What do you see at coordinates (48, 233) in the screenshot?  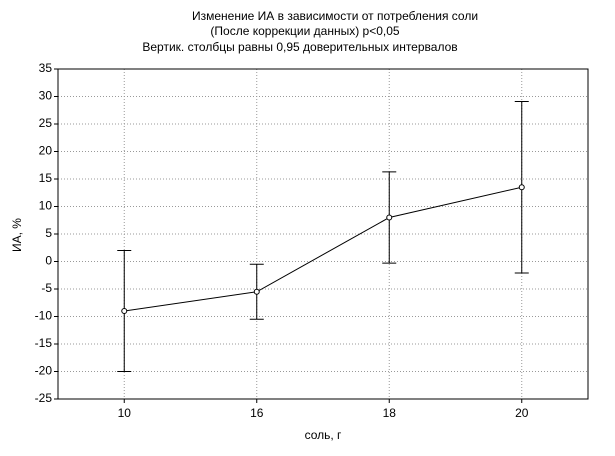 I see `y-tick-label: 5` at bounding box center [48, 233].